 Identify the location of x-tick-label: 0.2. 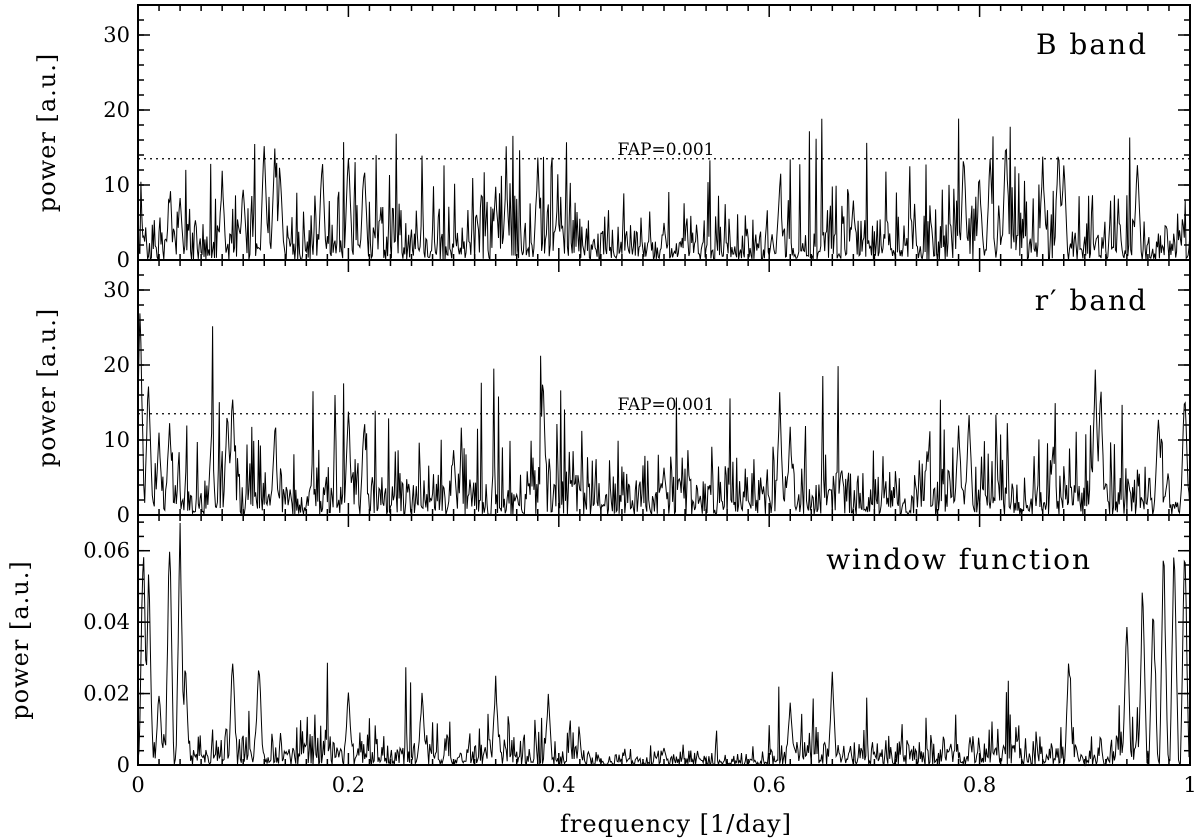
(348, 785).